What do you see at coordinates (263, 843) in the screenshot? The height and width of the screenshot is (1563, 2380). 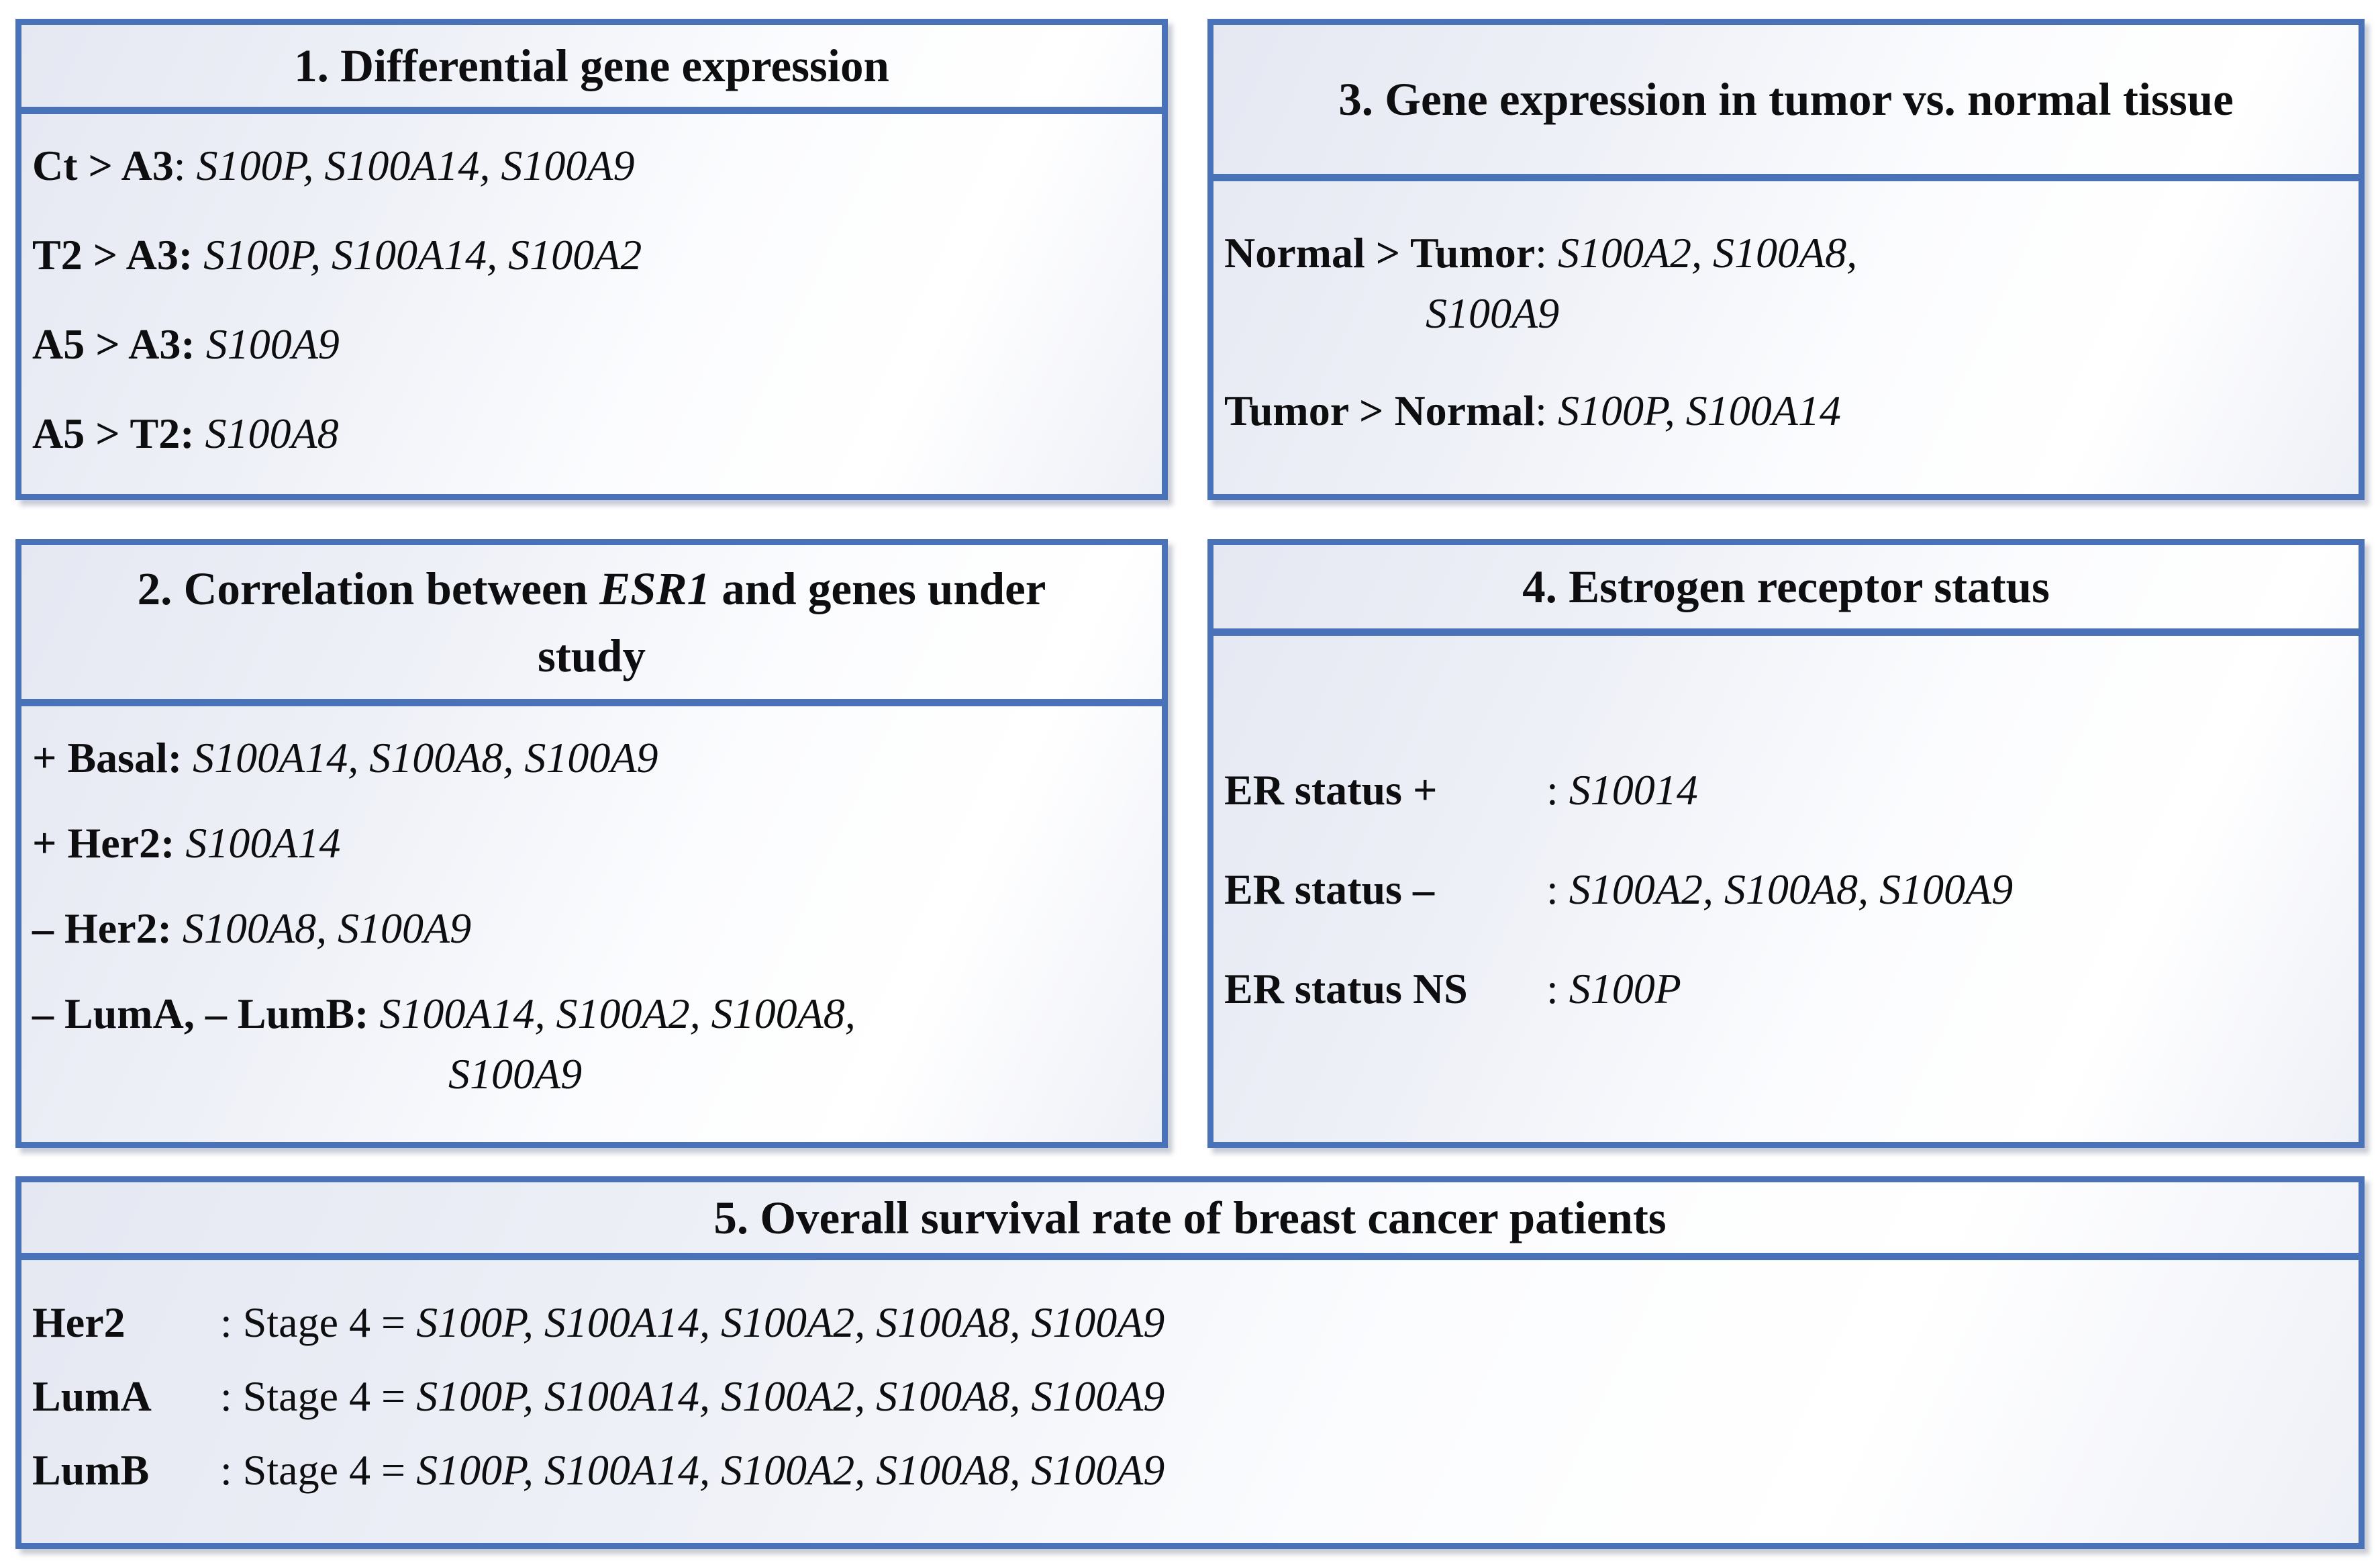 I see `gene-list: S100A14` at bounding box center [263, 843].